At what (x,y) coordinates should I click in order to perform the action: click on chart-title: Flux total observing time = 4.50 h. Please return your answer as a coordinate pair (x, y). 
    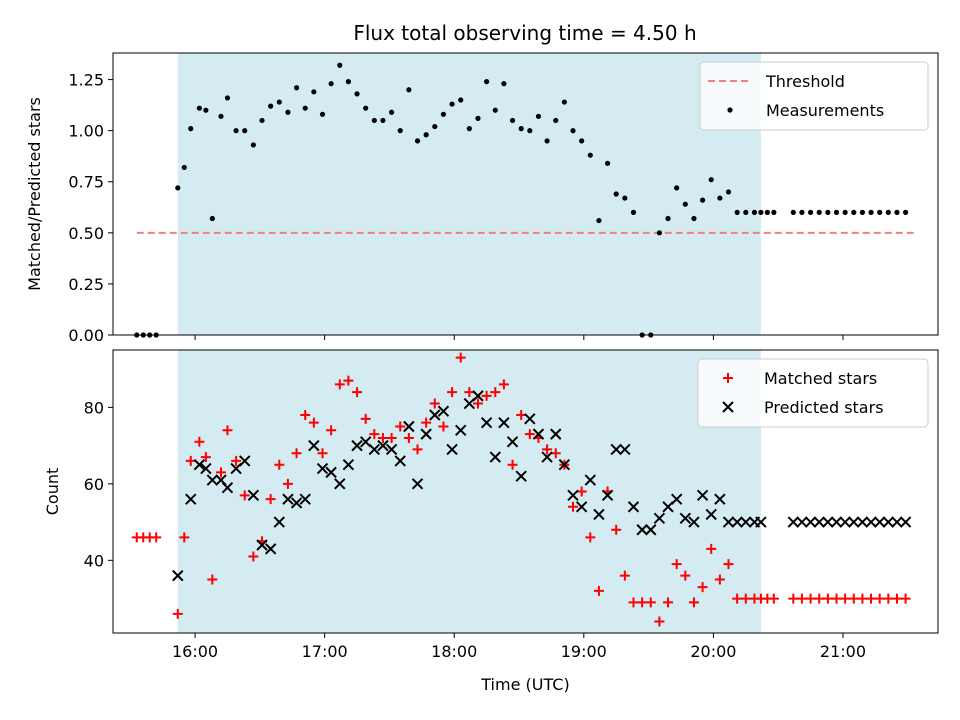
    Looking at the image, I should click on (524, 33).